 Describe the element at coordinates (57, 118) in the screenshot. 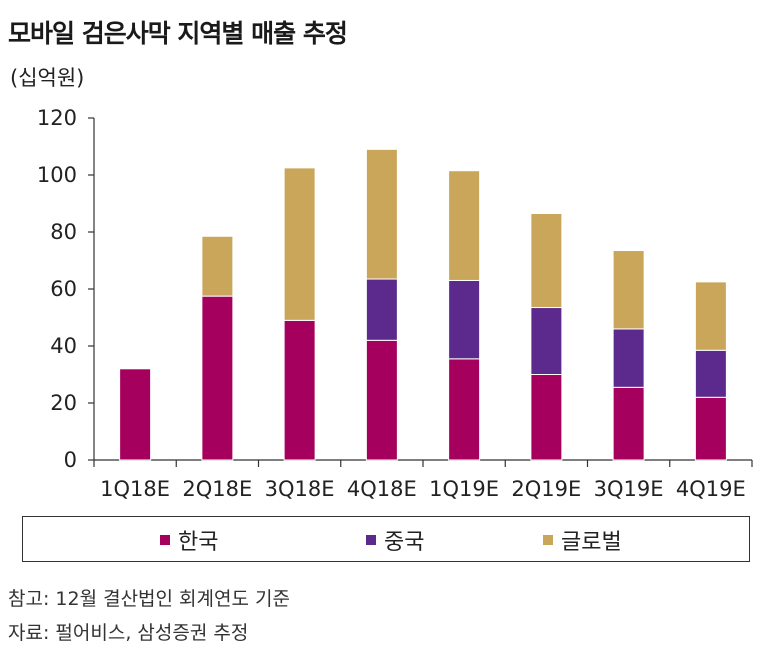

I see `y-tick-label: 120` at that location.